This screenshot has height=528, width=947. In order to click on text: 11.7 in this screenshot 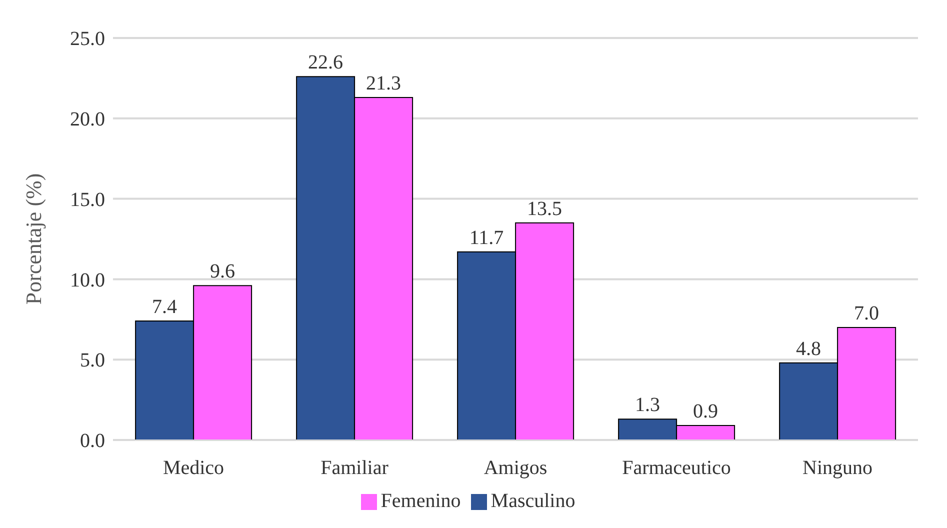, I will do `click(486, 237)`.